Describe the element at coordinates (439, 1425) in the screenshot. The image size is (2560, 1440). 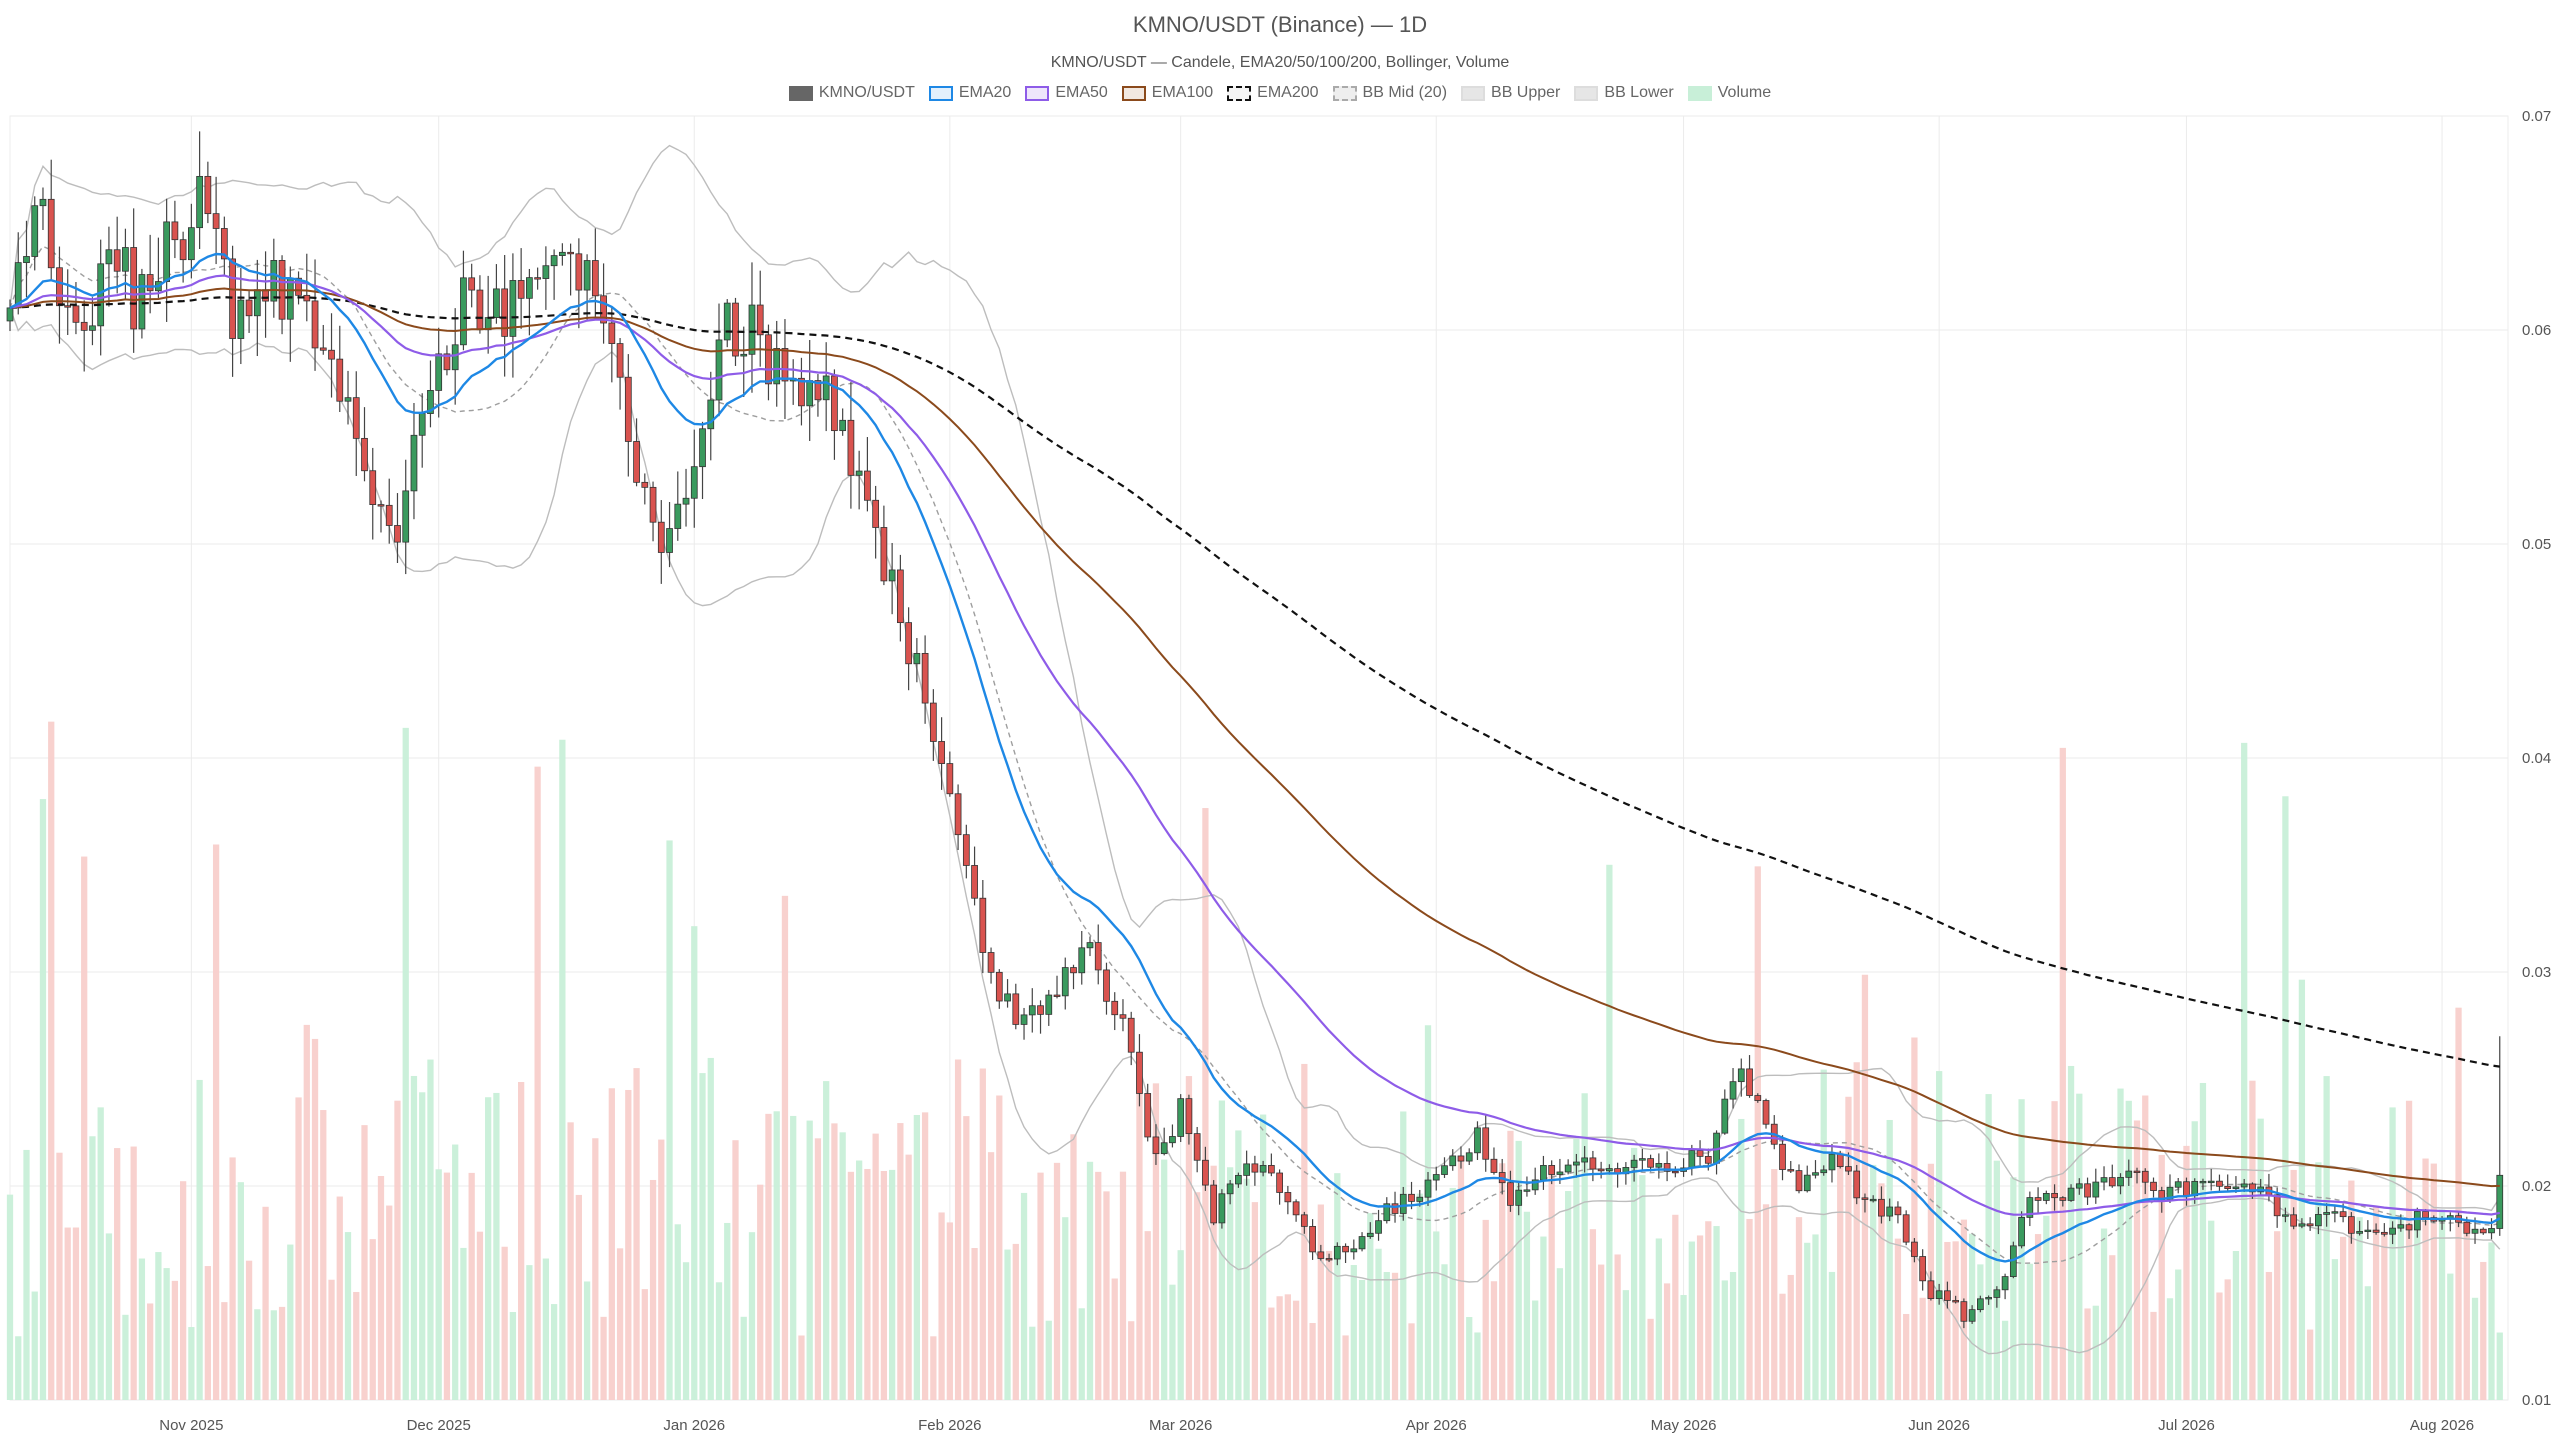
I see `x-tick-label: Dec 2025` at that location.